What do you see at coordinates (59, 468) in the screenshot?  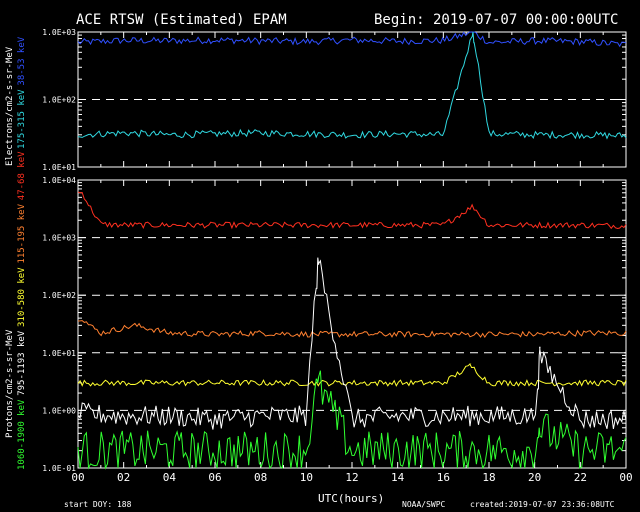 I see `y-tick-label: 1.0E-01` at bounding box center [59, 468].